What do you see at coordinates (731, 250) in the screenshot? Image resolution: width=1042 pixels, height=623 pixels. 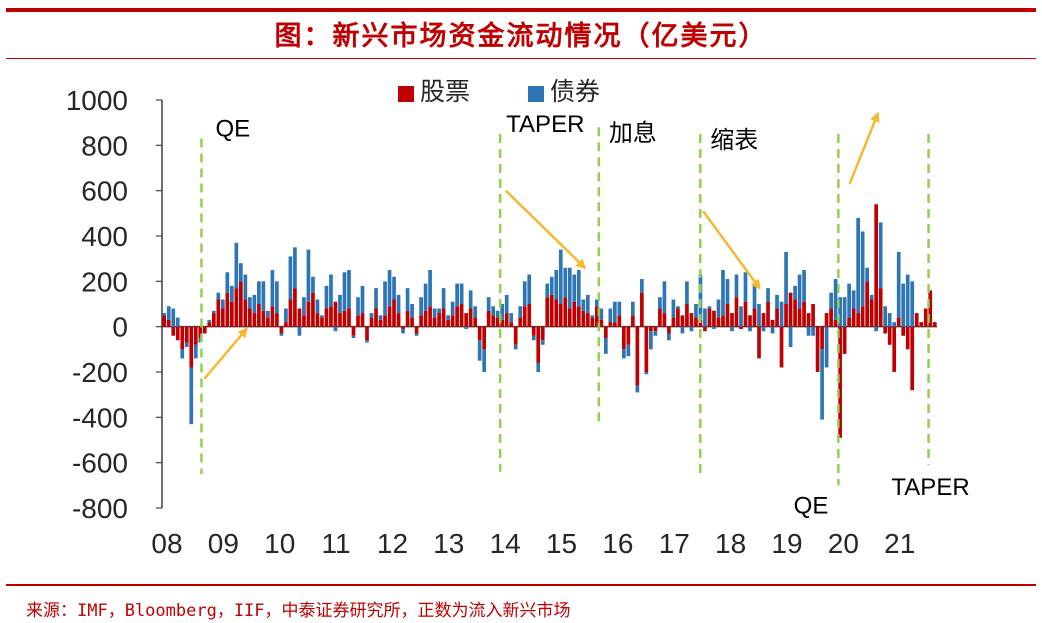 I see `annotation-arrow` at bounding box center [731, 250].